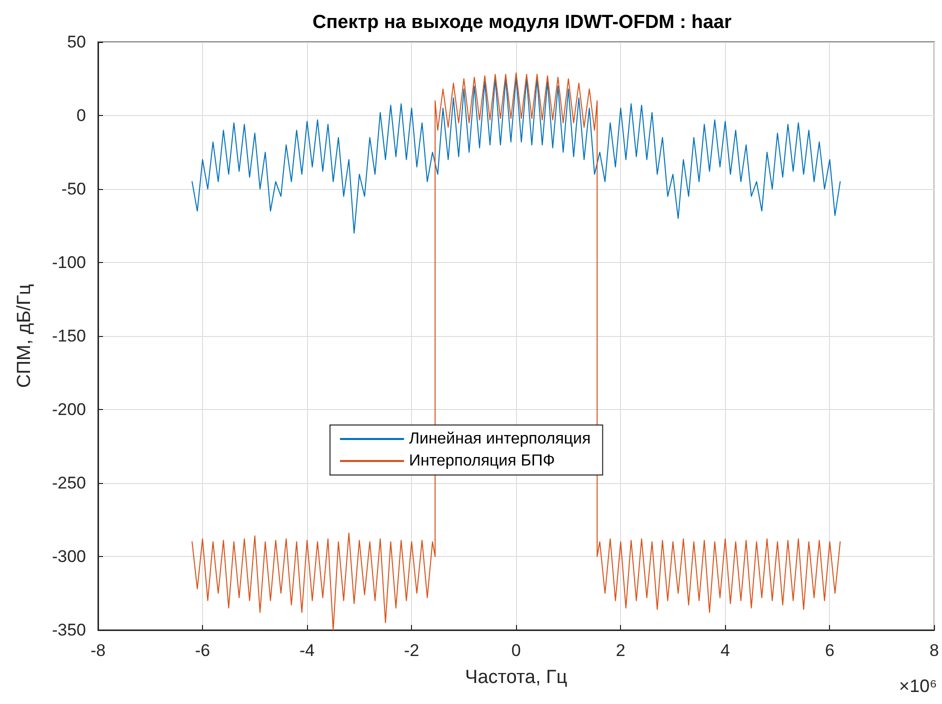 Image resolution: width=942 pixels, height=704 pixels. Describe the element at coordinates (621, 650) in the screenshot. I see `x-tick-label: 2` at that location.